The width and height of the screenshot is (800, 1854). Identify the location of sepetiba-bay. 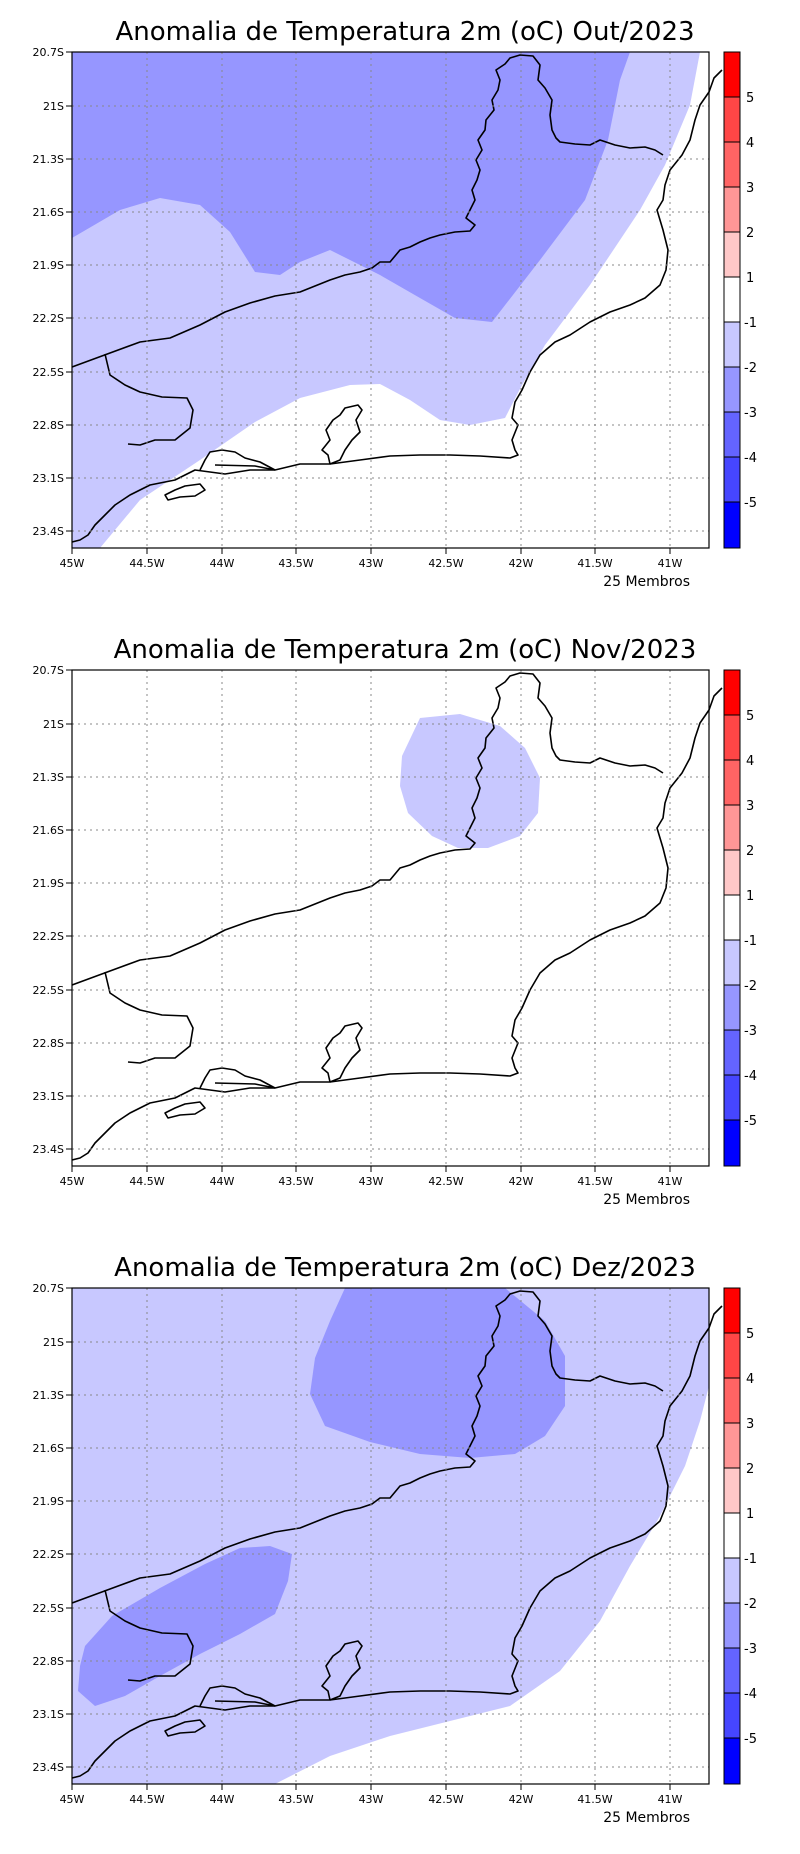
(237, 1696).